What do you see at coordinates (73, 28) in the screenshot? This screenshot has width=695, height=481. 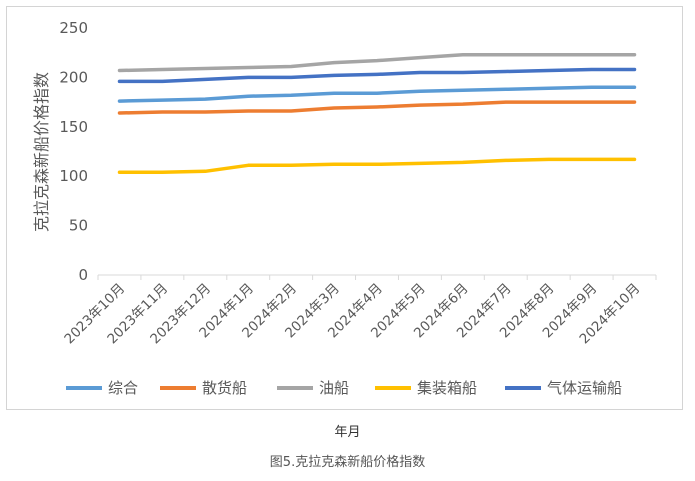 I see `y-tick-label: 250` at bounding box center [73, 28].